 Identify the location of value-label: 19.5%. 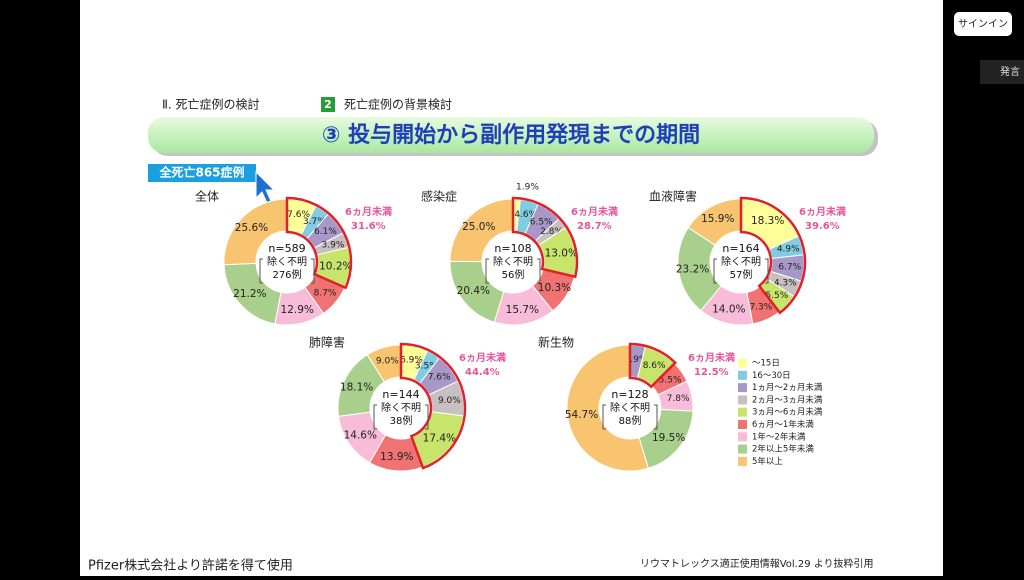
(668, 438).